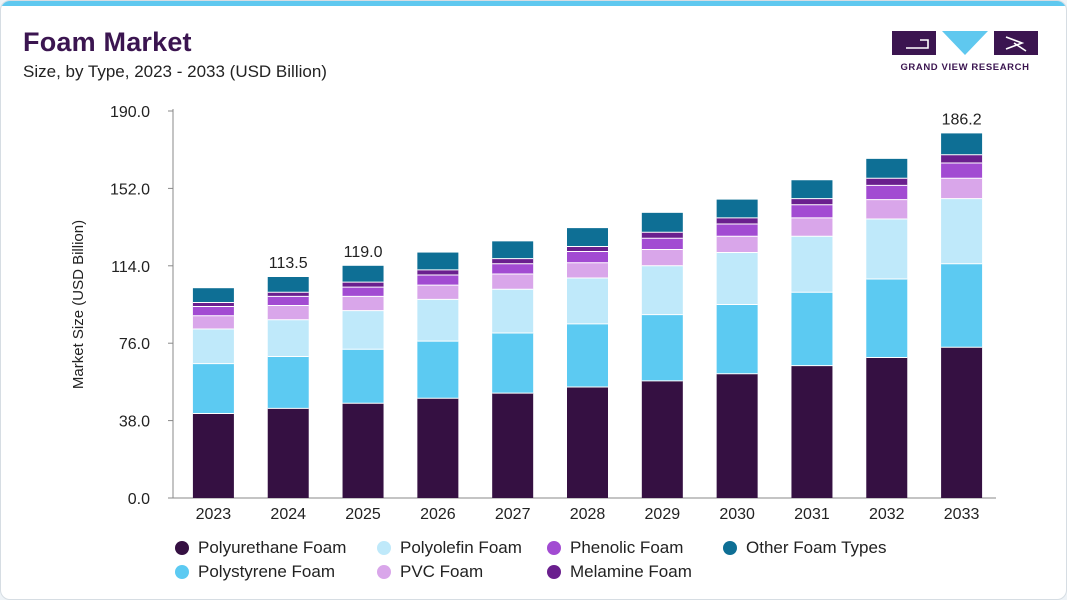 The height and width of the screenshot is (600, 1067). Describe the element at coordinates (130, 112) in the screenshot. I see `y-tick-label: 190.0` at that location.